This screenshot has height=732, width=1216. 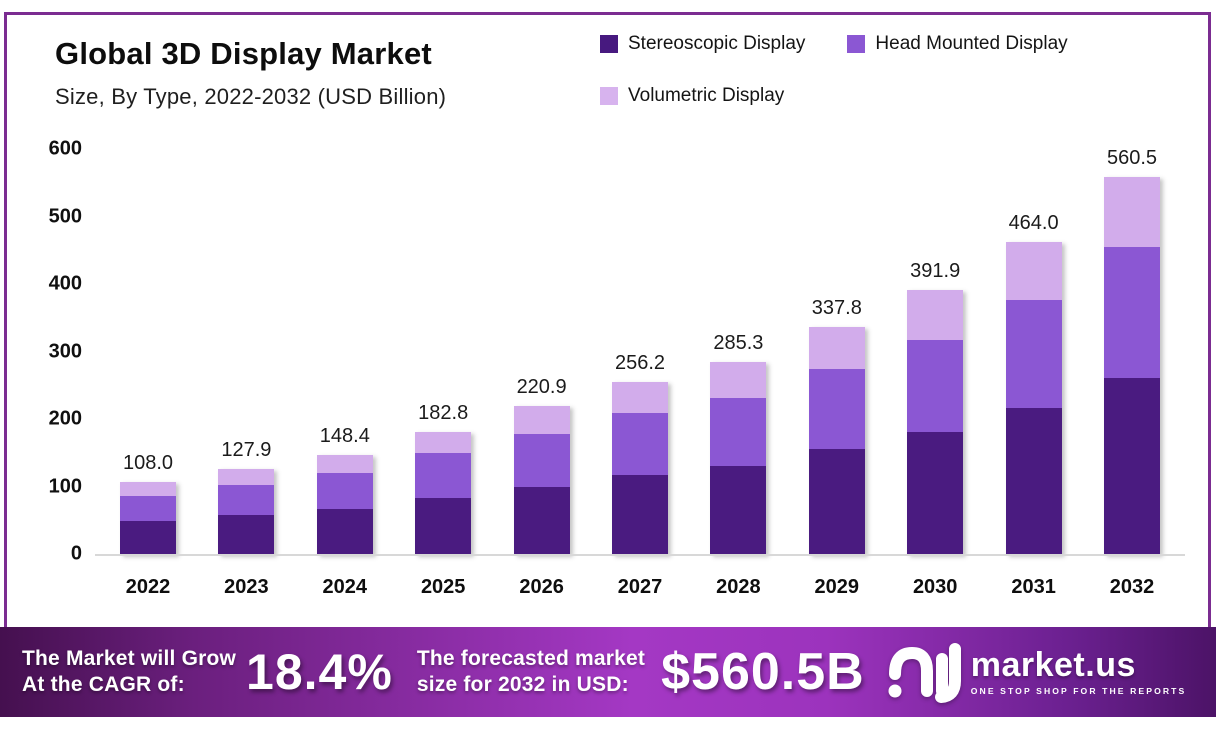 I want to click on bar-2027: 256.2, so click(x=640, y=453).